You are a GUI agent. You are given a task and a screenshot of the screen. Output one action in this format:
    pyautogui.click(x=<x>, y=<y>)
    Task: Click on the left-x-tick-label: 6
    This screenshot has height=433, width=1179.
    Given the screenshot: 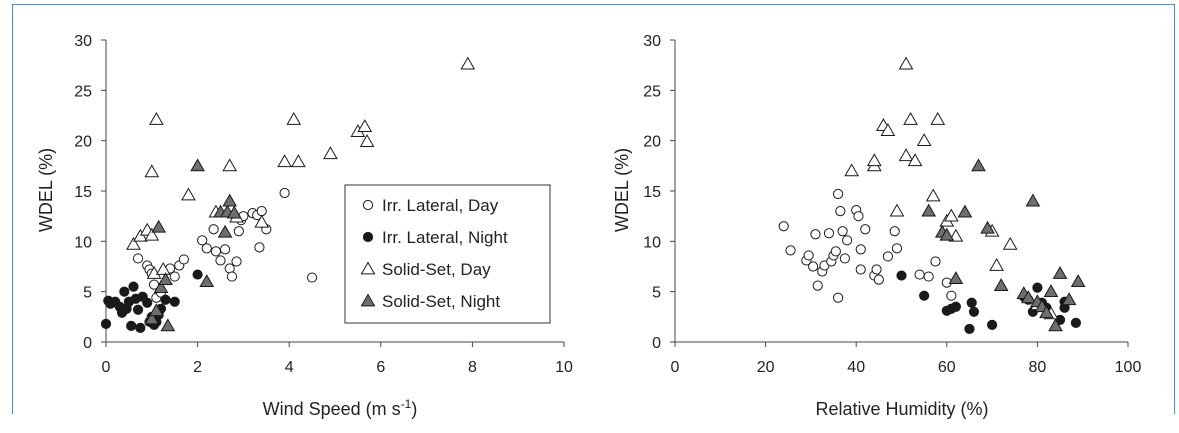 What is the action you would take?
    pyautogui.click(x=380, y=367)
    